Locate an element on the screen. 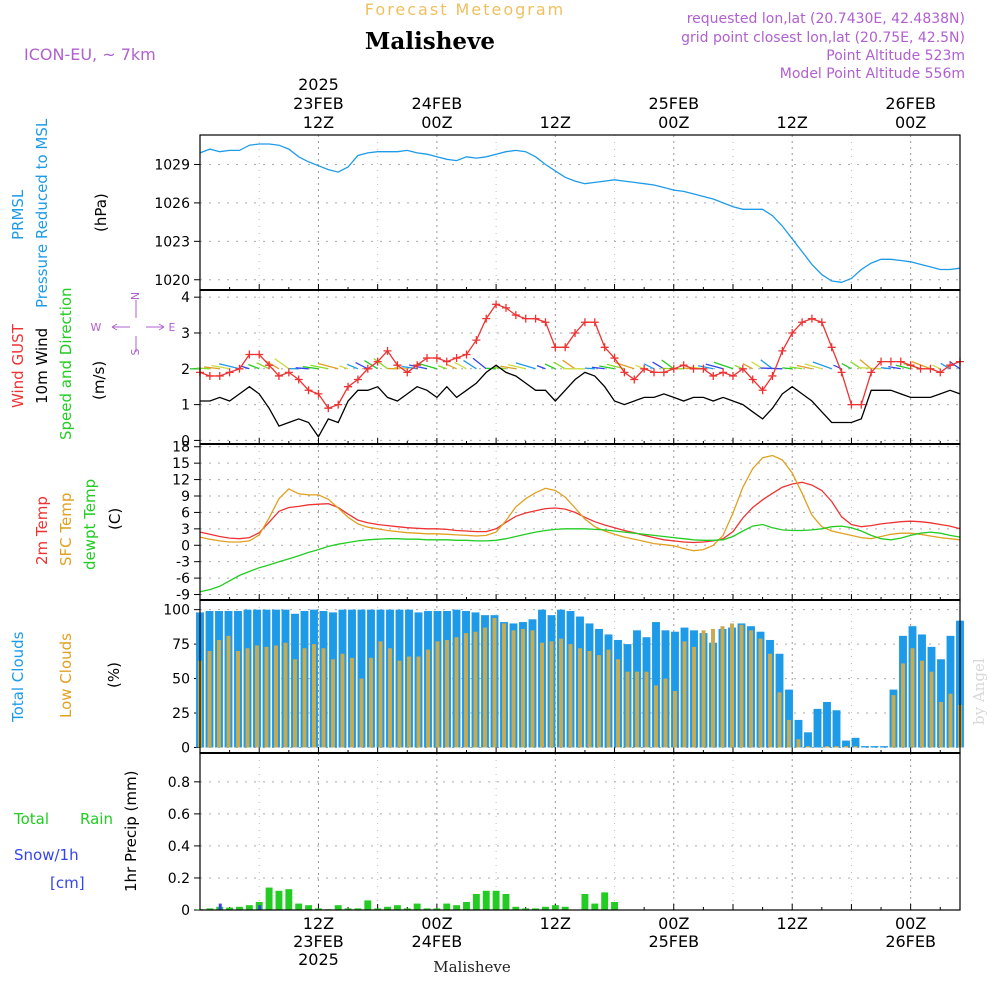  point-altitude: Point Altitude 523m is located at coordinates (895, 56).